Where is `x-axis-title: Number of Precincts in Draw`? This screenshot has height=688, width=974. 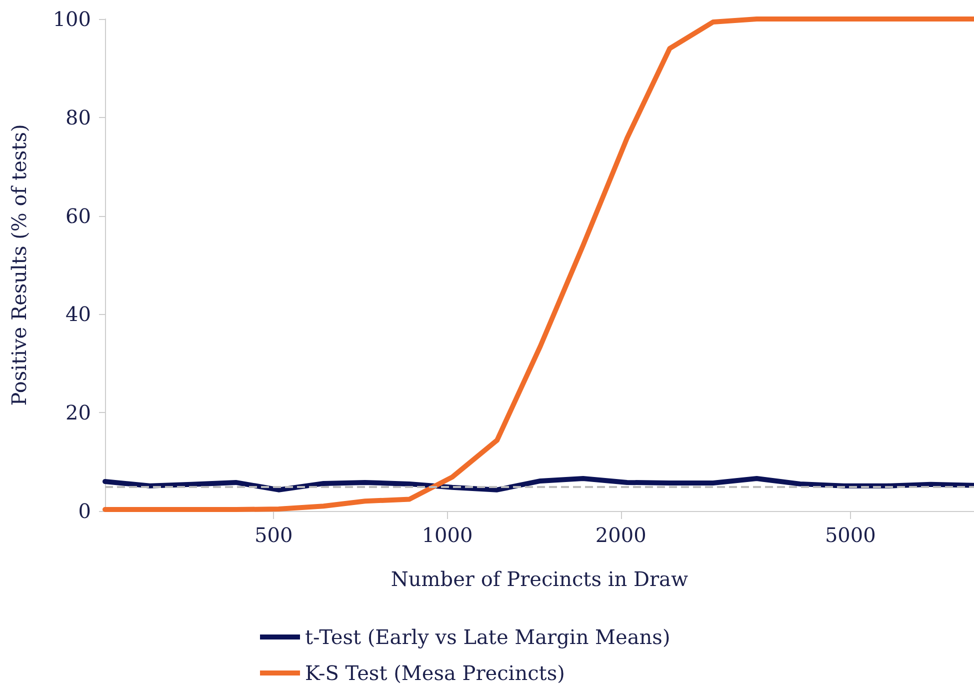
x-axis-title: Number of Precincts in Draw is located at coordinates (539, 579).